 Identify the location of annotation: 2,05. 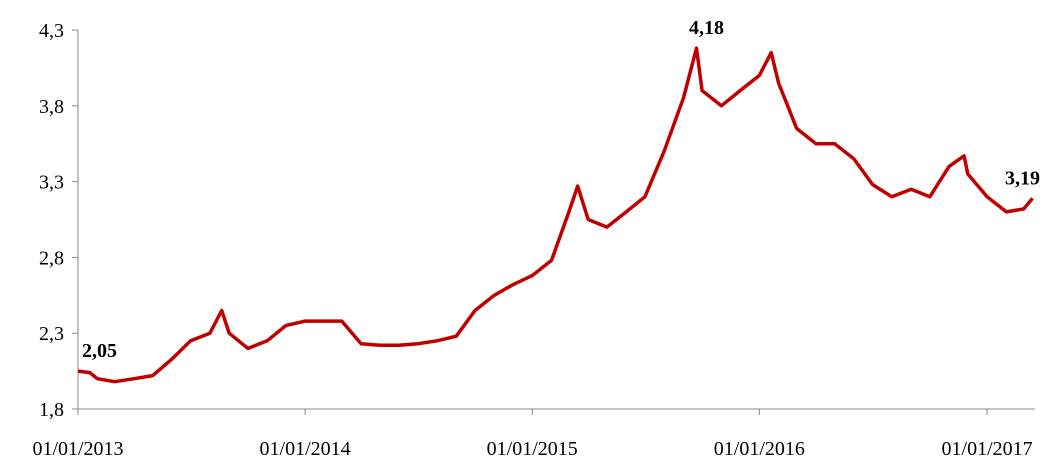
(99, 351).